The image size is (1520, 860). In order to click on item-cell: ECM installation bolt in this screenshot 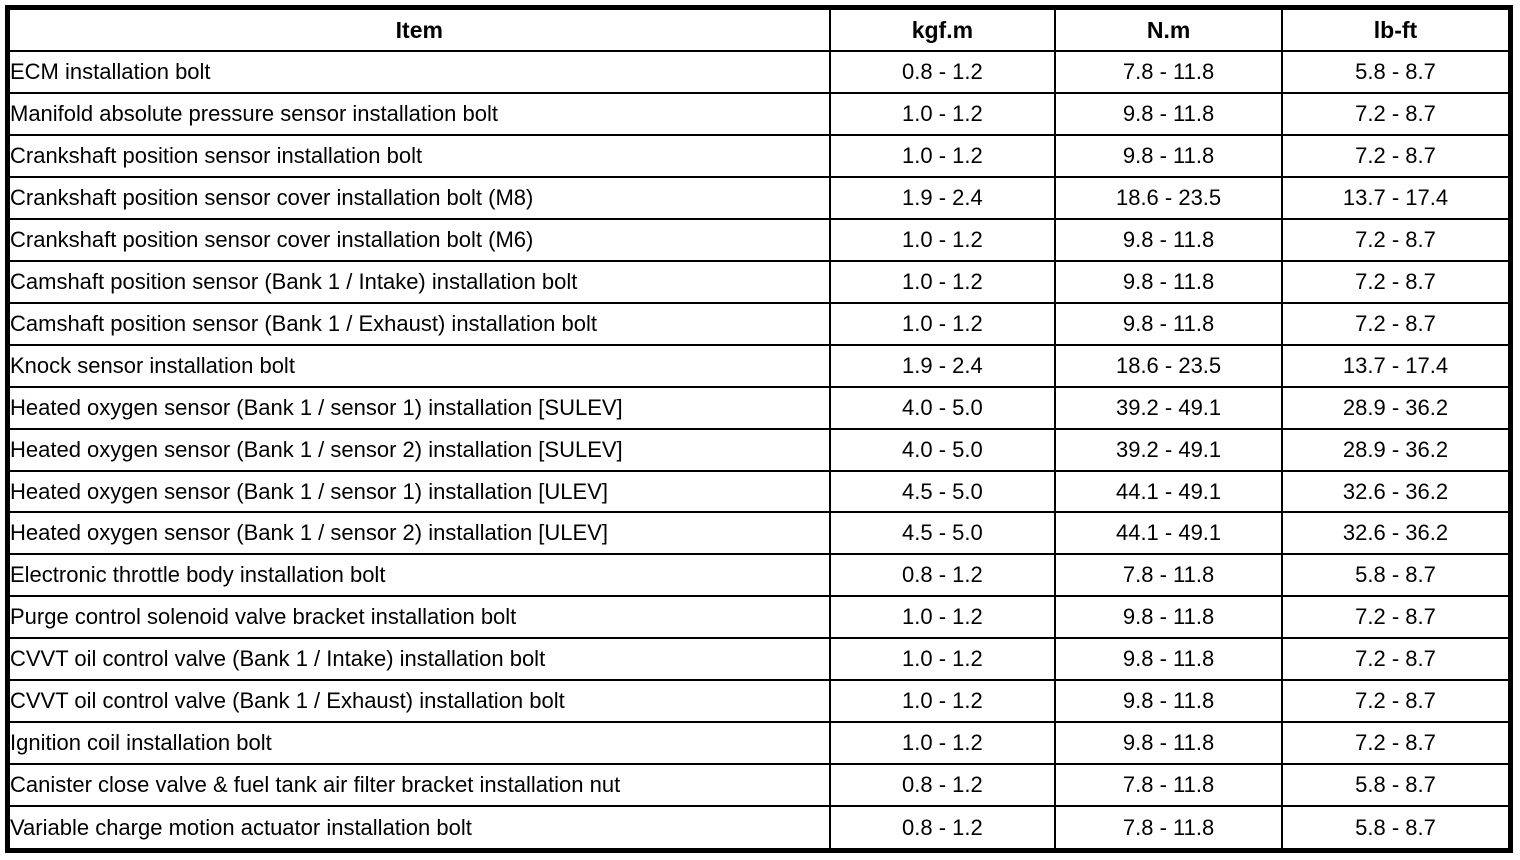, I will do `click(418, 72)`.